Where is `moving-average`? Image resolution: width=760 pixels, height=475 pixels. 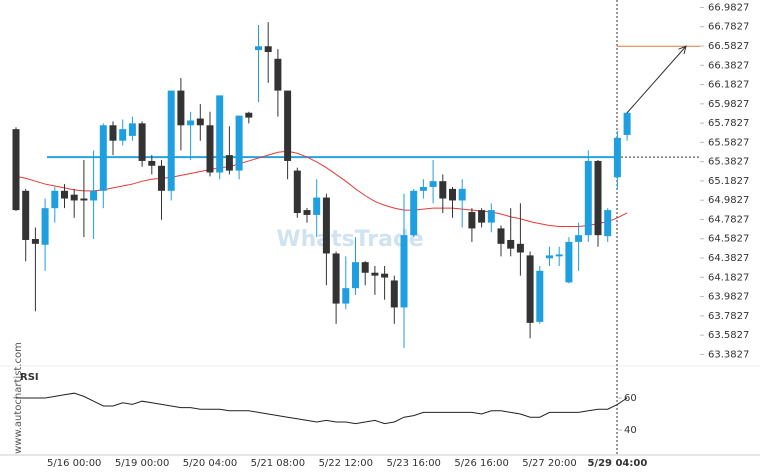 moving-average is located at coordinates (321, 188).